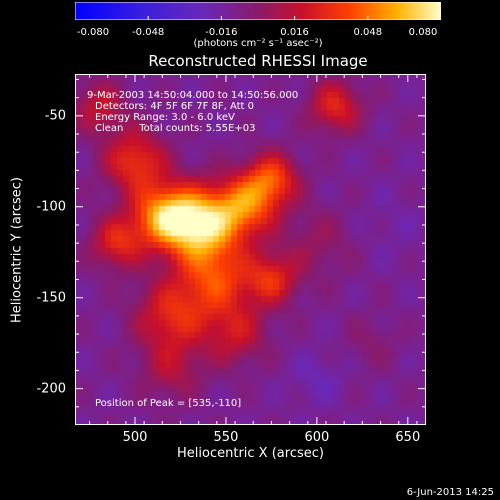 This screenshot has width=500, height=500. I want to click on x-tick-label: 550, so click(226, 437).